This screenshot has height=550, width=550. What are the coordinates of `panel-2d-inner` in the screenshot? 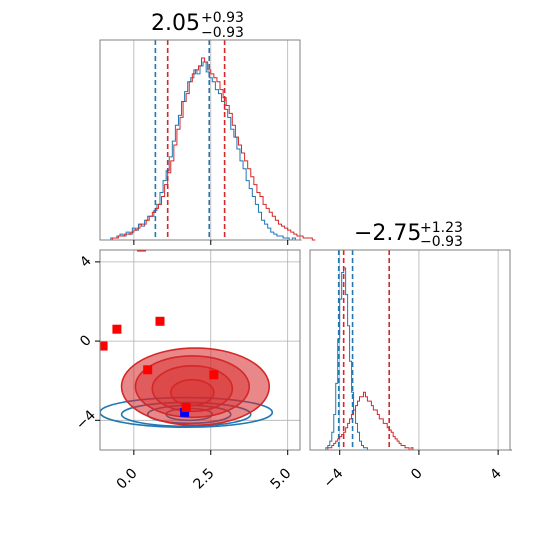 It's located at (187, 339).